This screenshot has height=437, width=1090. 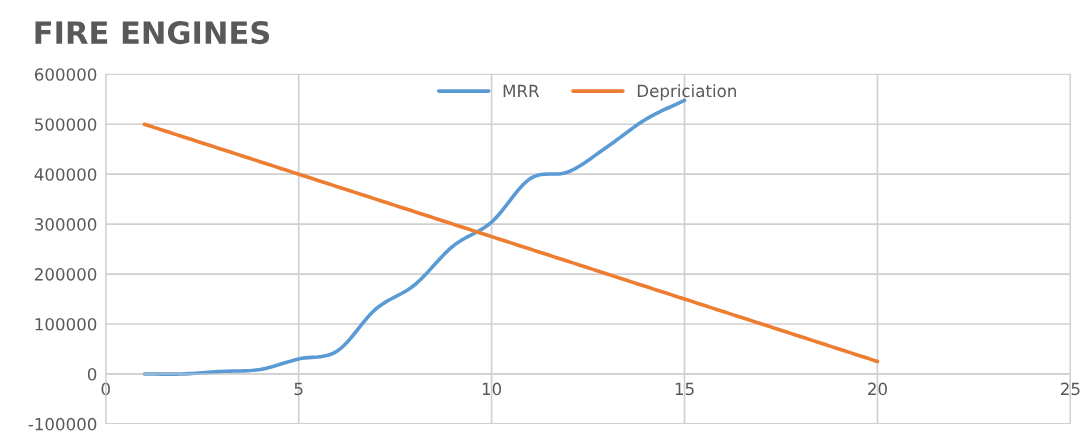 What do you see at coordinates (66, 224) in the screenshot?
I see `y-tick-label: 300000` at bounding box center [66, 224].